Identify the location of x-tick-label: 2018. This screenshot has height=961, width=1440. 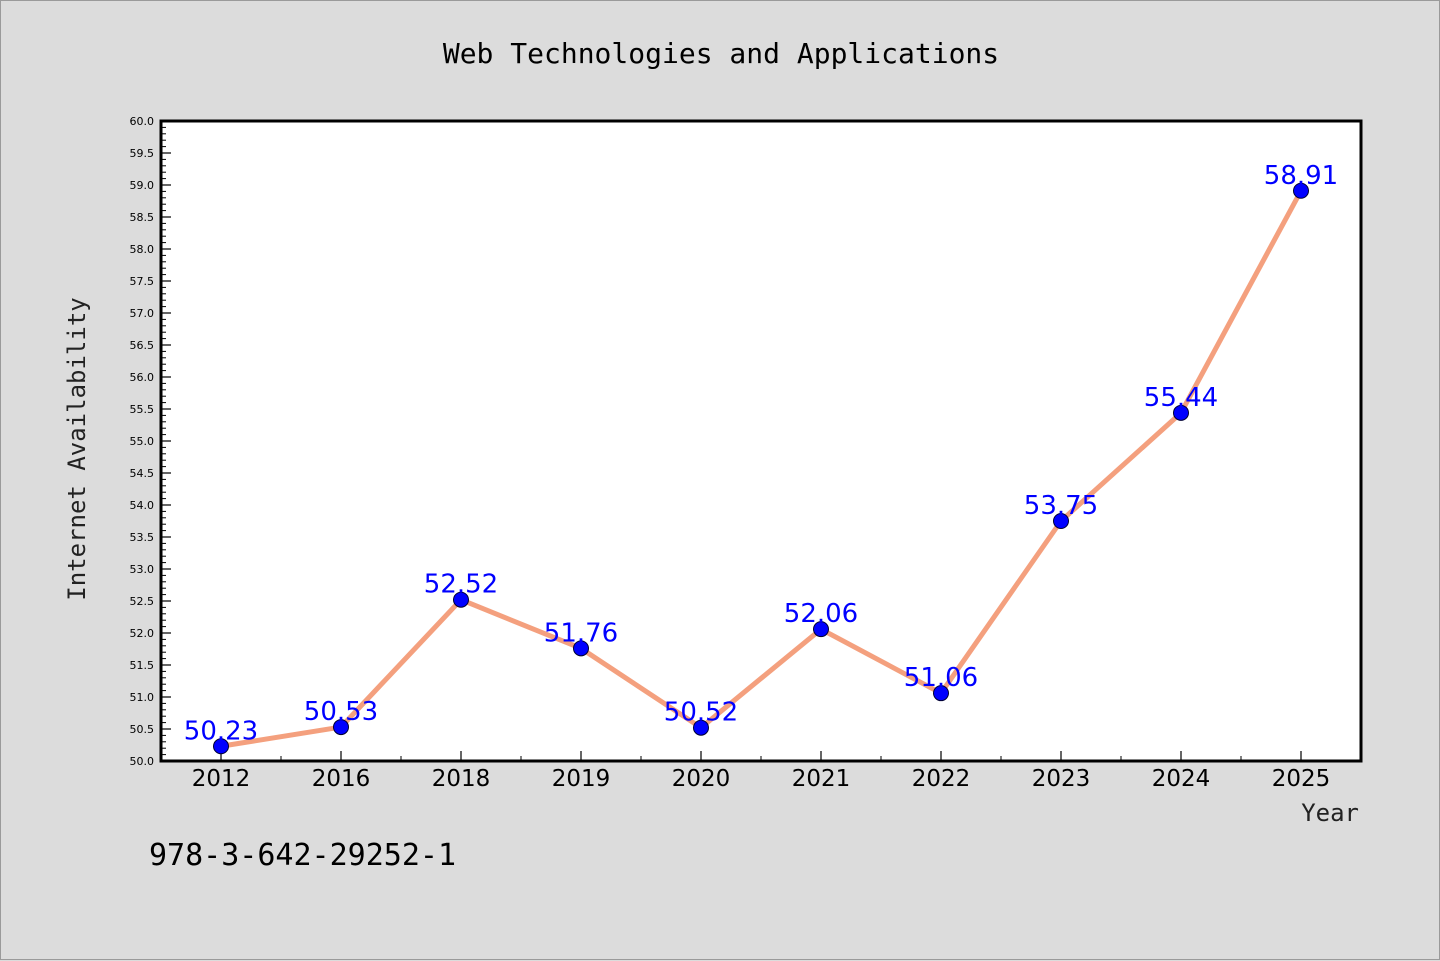
(461, 779).